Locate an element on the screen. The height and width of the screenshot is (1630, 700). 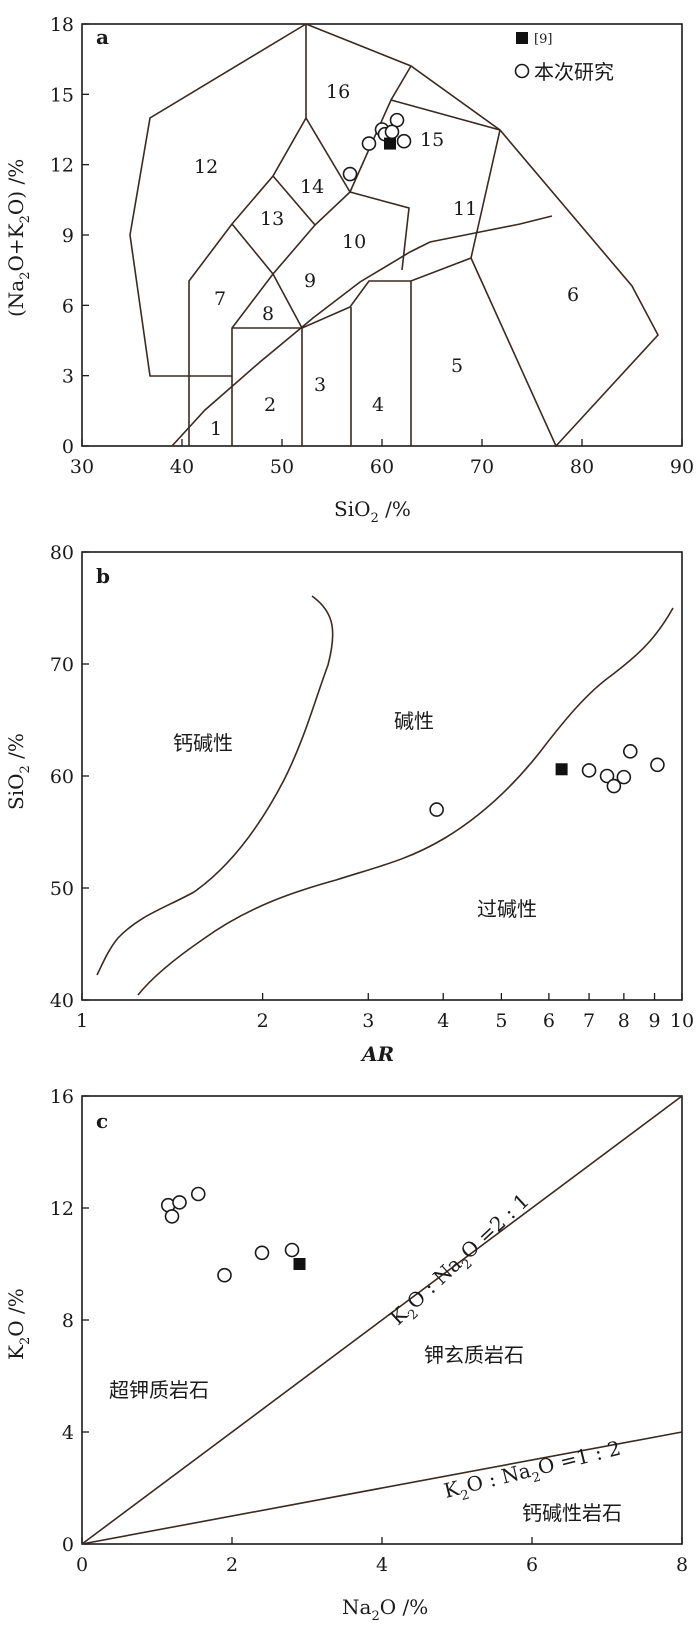
x-tick-label: 0 is located at coordinates (82, 1565).